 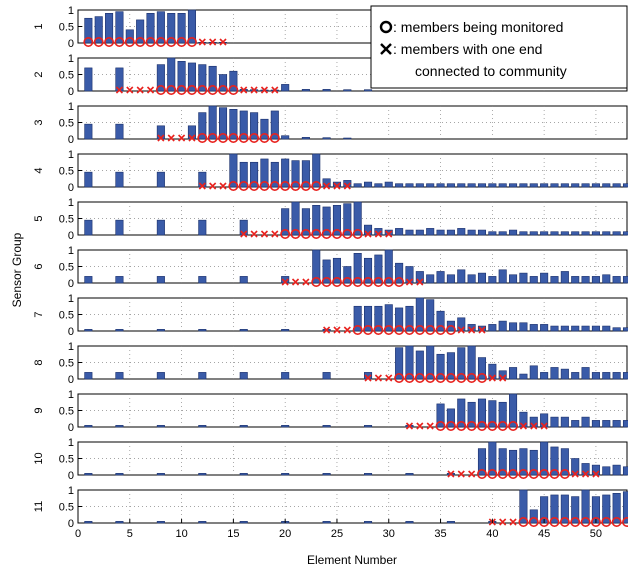 What do you see at coordinates (39, 74) in the screenshot?
I see `group-label: 2` at bounding box center [39, 74].